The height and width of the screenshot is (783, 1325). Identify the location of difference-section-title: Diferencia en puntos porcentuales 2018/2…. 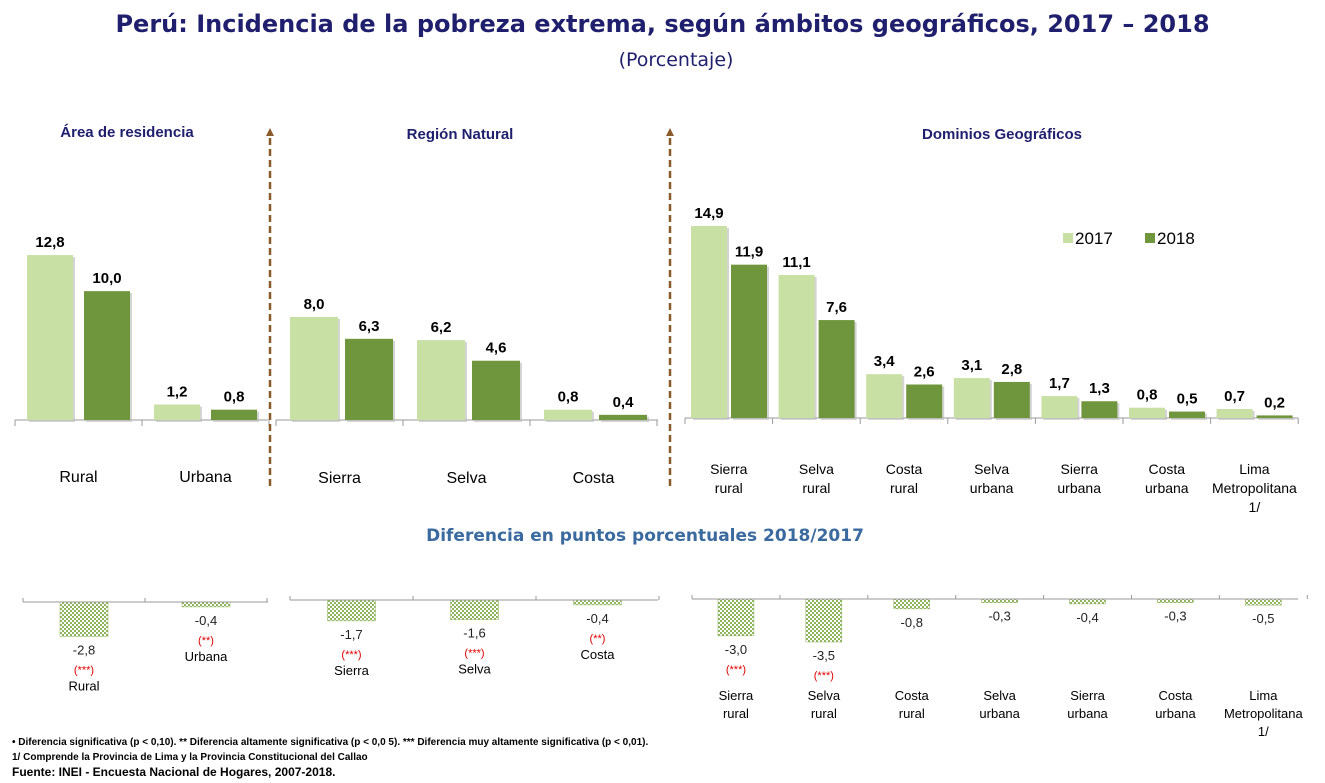
(645, 536).